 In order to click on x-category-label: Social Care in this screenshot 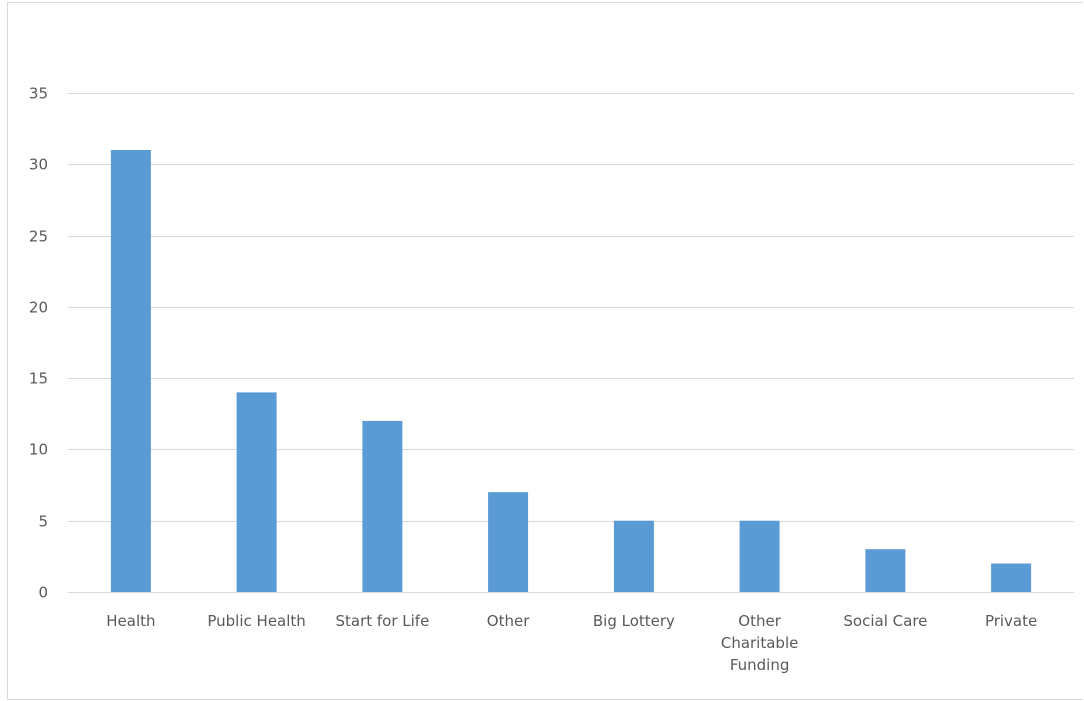, I will do `click(885, 621)`.